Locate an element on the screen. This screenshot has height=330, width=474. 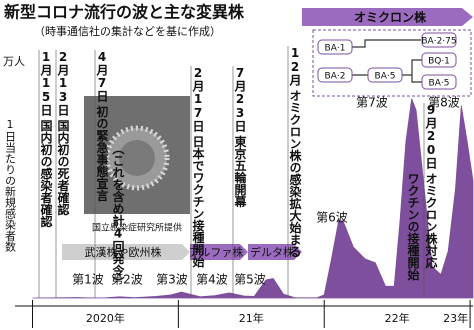
variant-label: アルファ株 is located at coordinates (216, 252).